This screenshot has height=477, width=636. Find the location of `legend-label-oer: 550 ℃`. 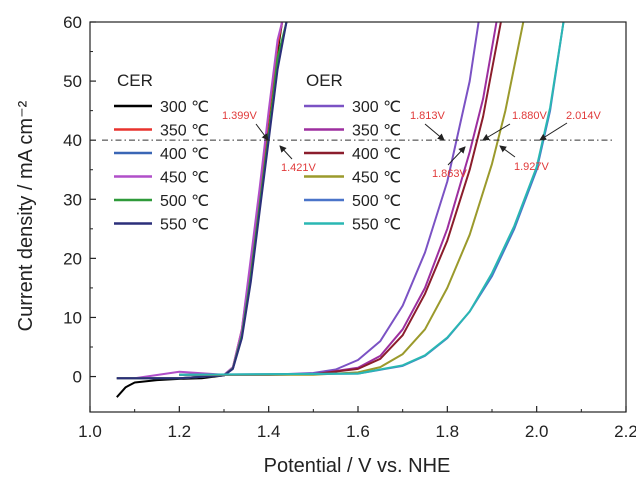

legend-label-oer: 550 ℃ is located at coordinates (376, 225).